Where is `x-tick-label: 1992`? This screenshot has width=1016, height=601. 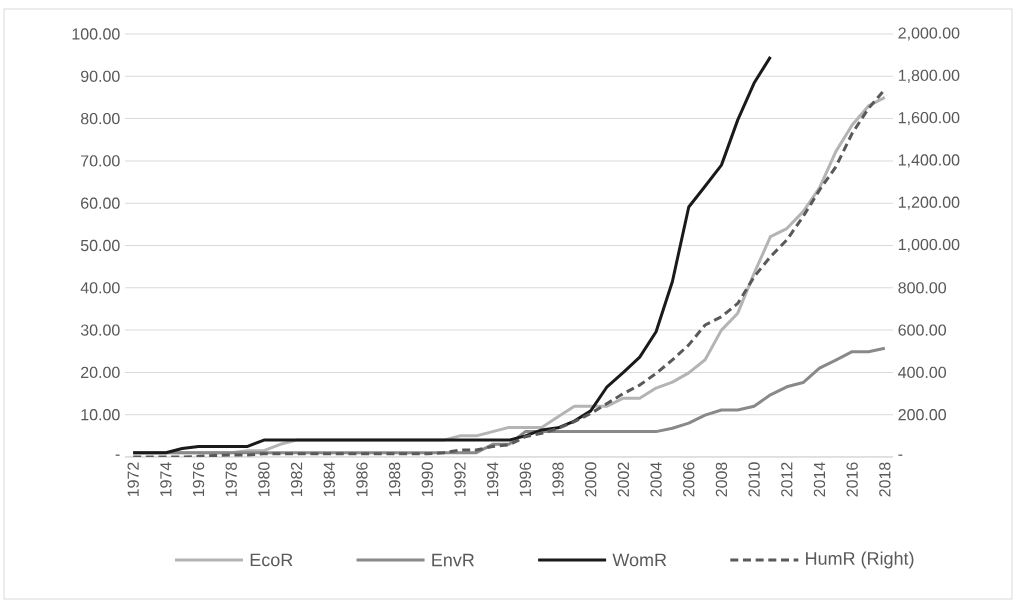
x-tick-label: 1992 is located at coordinates (460, 479).